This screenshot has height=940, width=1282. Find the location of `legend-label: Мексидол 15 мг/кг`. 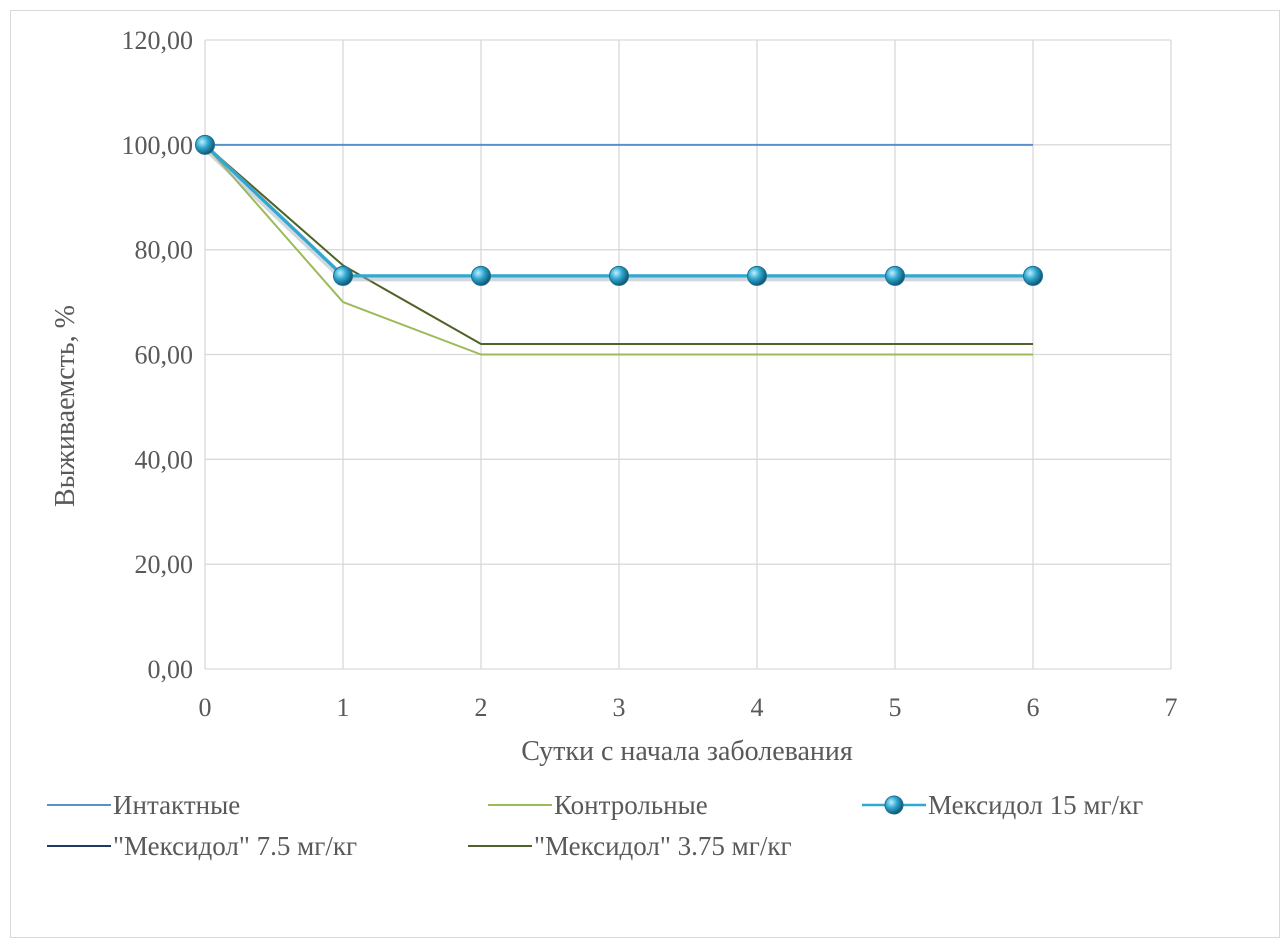

legend-label: Мексидол 15 мг/кг is located at coordinates (1035, 805).